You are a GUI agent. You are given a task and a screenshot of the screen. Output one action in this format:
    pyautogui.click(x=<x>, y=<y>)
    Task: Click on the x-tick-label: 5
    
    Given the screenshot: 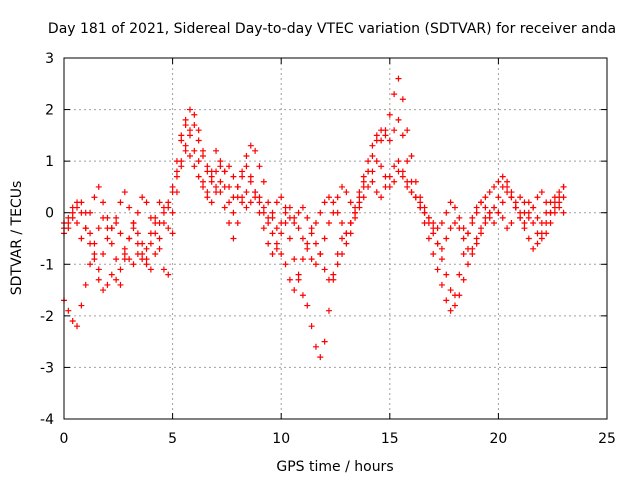 What is the action you would take?
    pyautogui.click(x=172, y=439)
    